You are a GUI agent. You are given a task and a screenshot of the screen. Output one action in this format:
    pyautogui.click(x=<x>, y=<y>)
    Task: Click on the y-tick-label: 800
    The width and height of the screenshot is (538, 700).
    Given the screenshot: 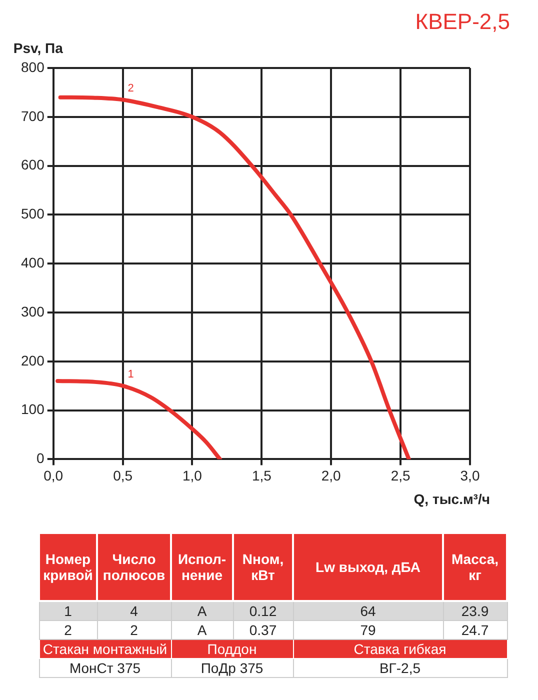 What is the action you would take?
    pyautogui.click(x=33, y=66)
    